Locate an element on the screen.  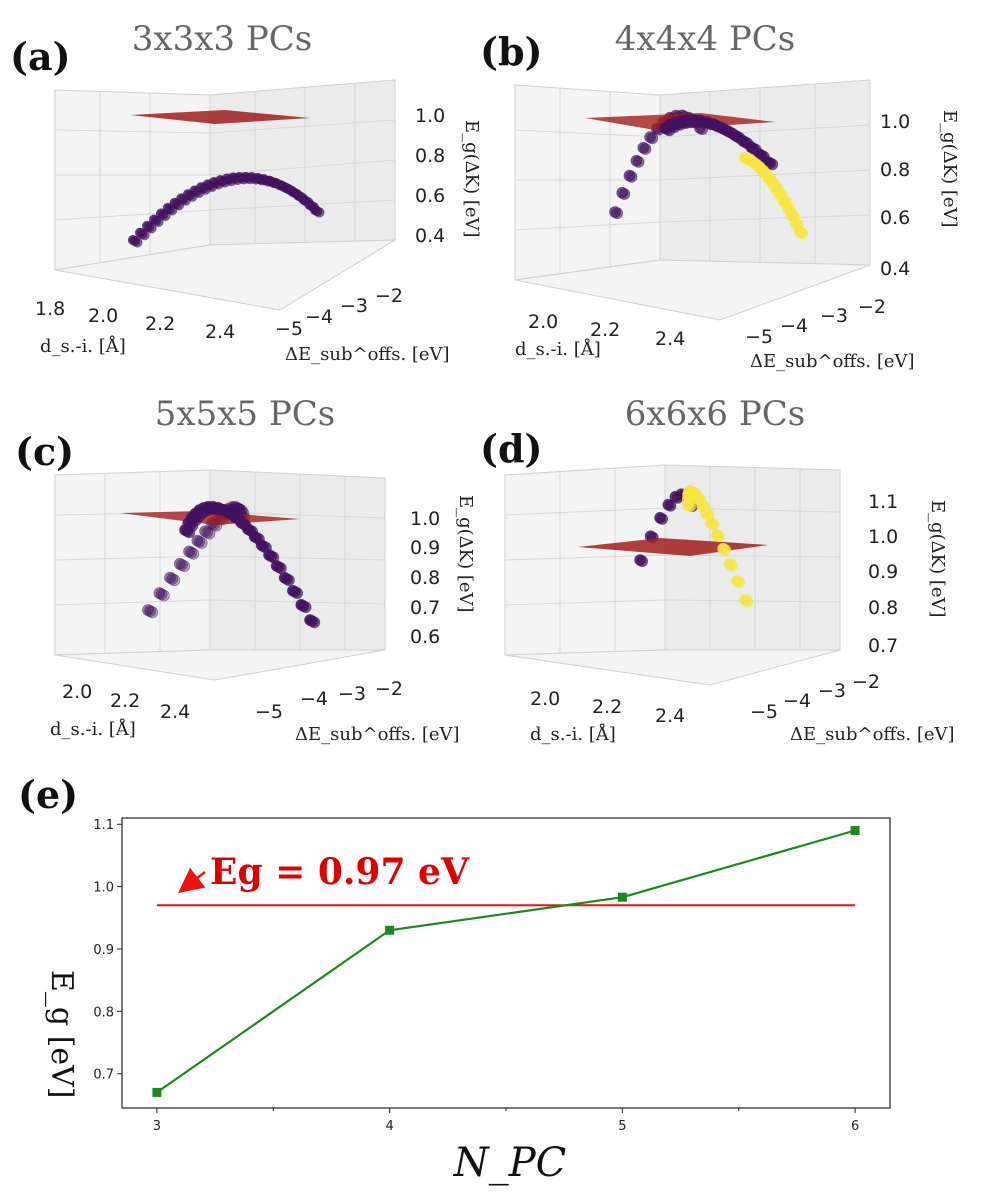
panel-d-ztick: 0.8 is located at coordinates (883, 608).